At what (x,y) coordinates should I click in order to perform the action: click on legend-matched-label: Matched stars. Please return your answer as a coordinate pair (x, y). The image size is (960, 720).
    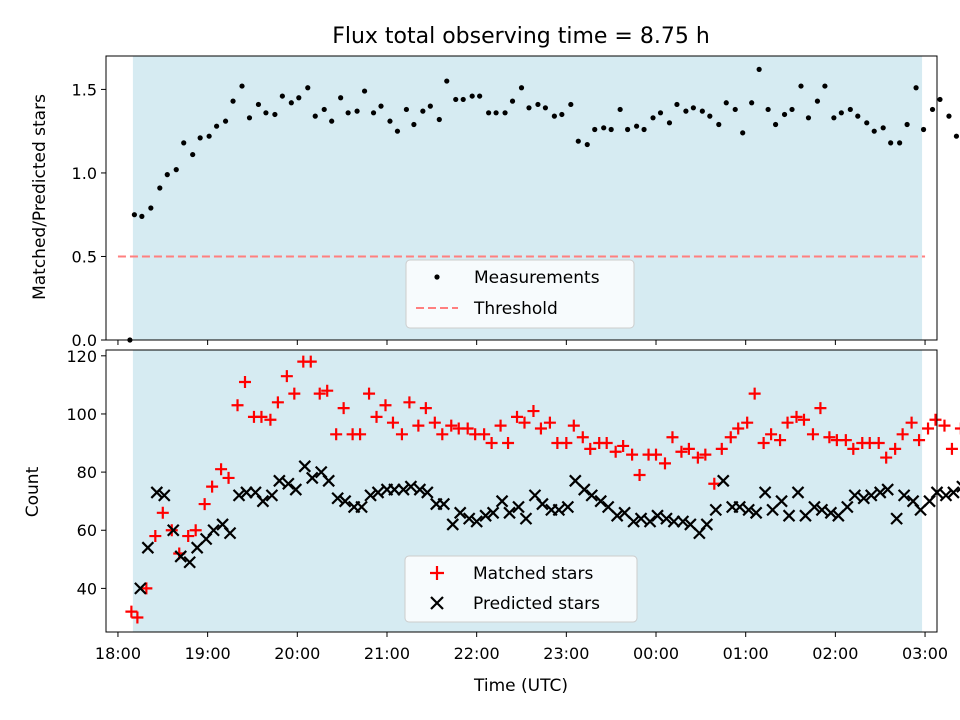
    Looking at the image, I should click on (533, 574).